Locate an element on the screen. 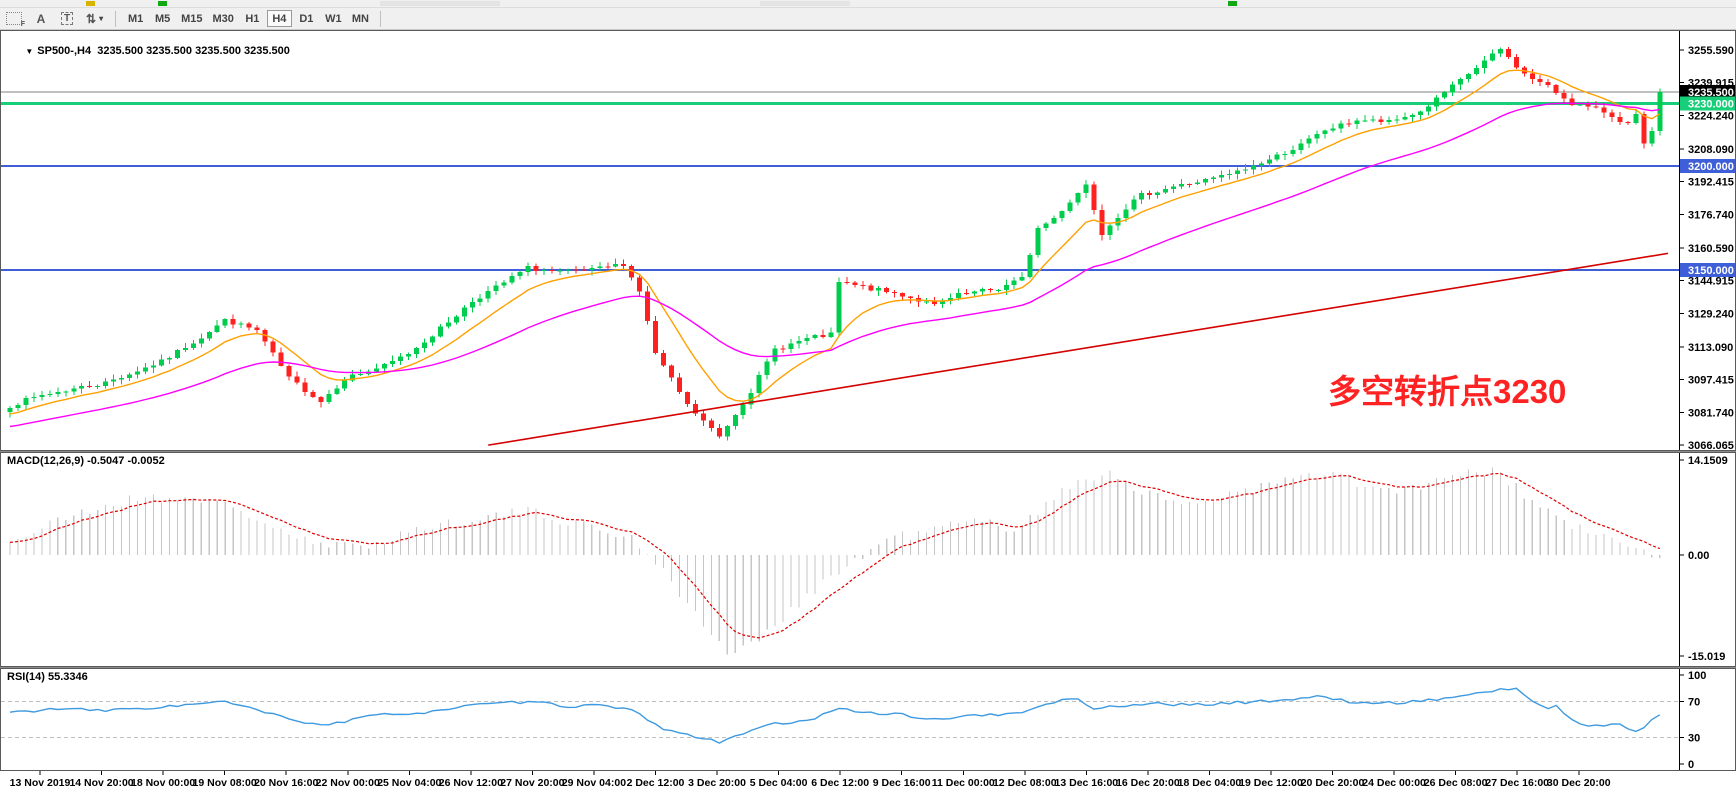 Image resolution: width=1736 pixels, height=793 pixels. price-axis-label: 3144.915 is located at coordinates (1711, 282).